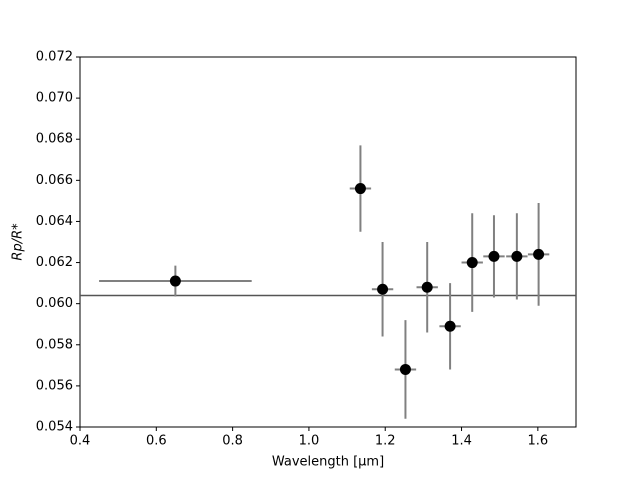 Image resolution: width=640 pixels, height=480 pixels. Describe the element at coordinates (385, 441) in the screenshot. I see `x-tick-label: 1.2` at that location.